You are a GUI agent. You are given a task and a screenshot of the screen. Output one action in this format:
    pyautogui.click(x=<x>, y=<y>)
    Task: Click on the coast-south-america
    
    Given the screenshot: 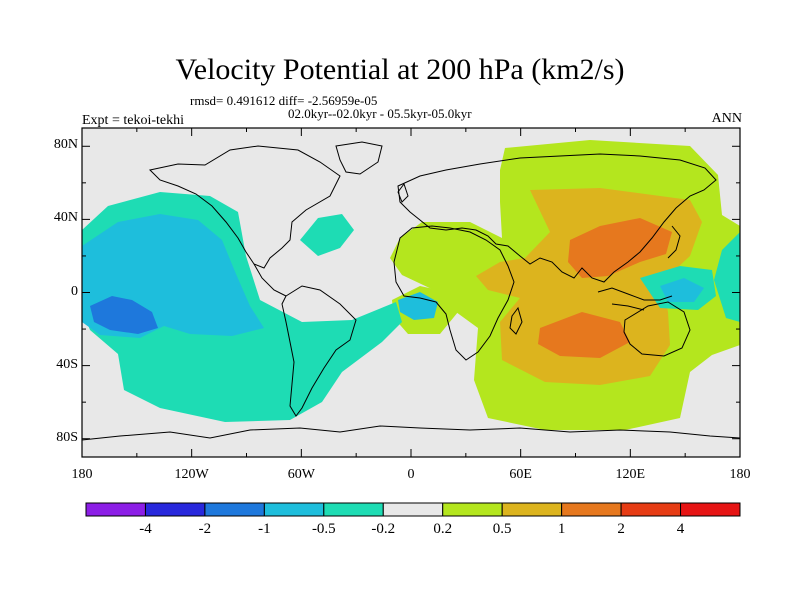 What is the action you would take?
    pyautogui.click(x=319, y=351)
    